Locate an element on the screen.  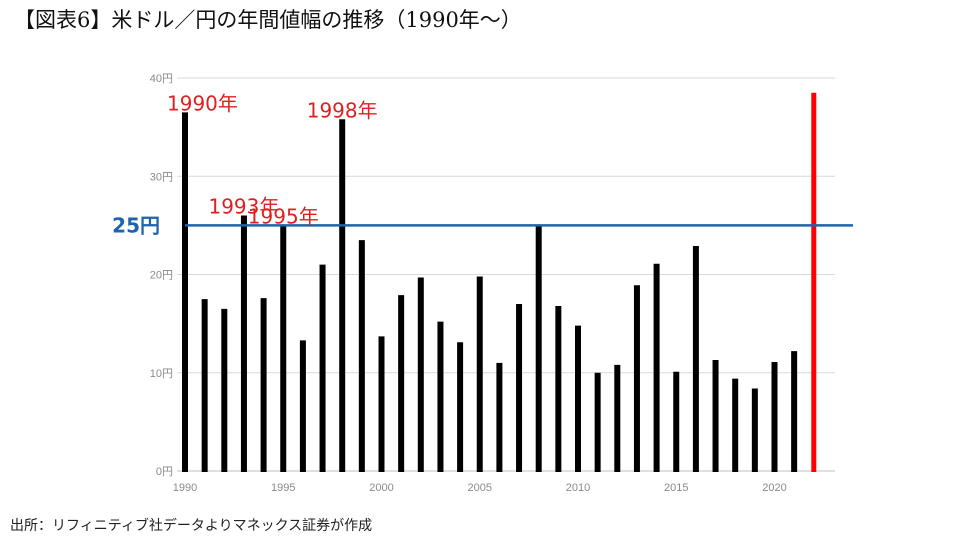
x-tick-label: 2020 is located at coordinates (774, 488).